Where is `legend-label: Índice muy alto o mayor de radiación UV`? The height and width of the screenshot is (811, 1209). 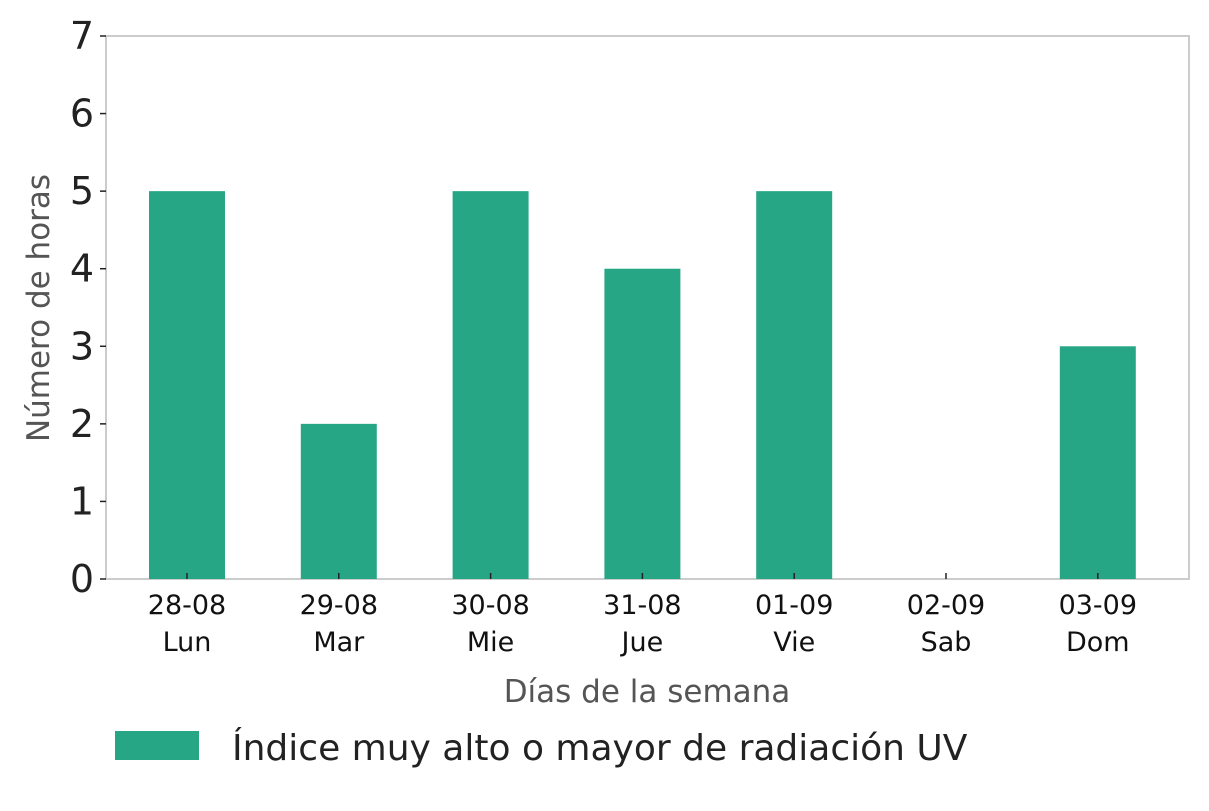 legend-label: Índice muy alto o mayor de radiación UV is located at coordinates (600, 748).